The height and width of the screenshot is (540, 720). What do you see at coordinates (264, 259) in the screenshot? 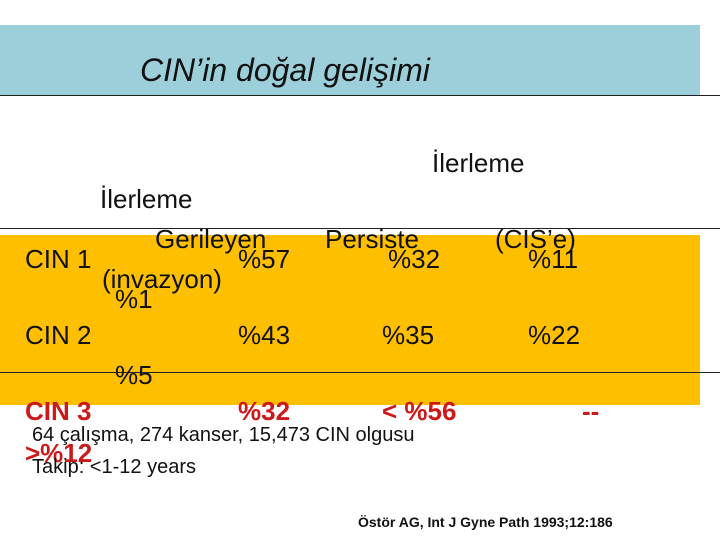
I see `cin1-gerileyen: %57` at bounding box center [264, 259].